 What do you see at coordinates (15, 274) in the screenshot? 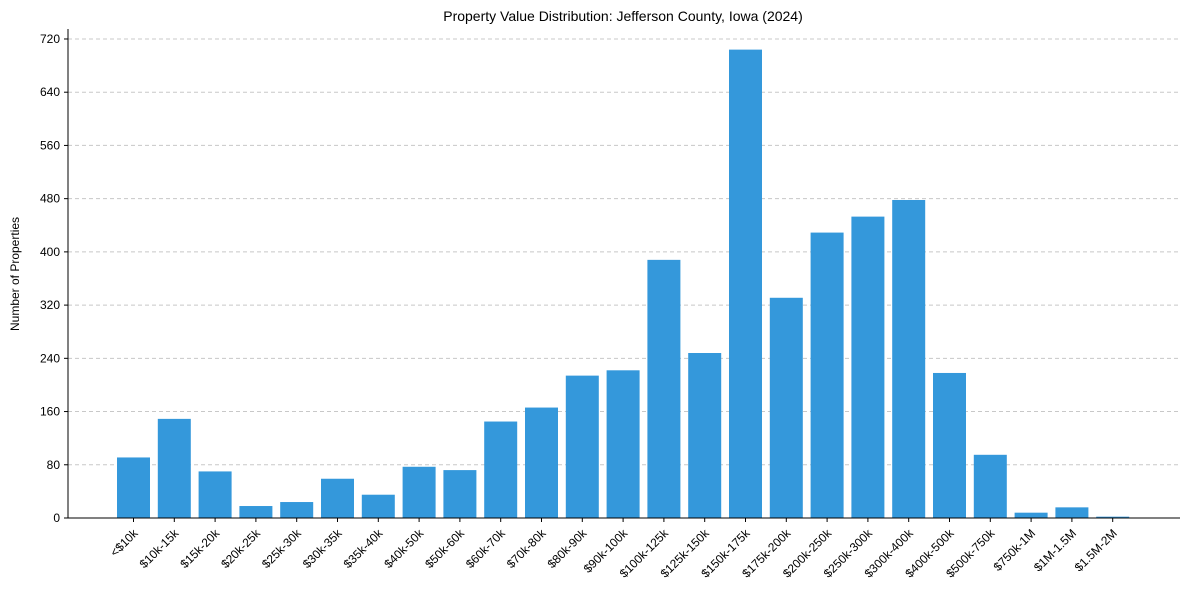
I see `y-axis-title: Number of Properties` at bounding box center [15, 274].